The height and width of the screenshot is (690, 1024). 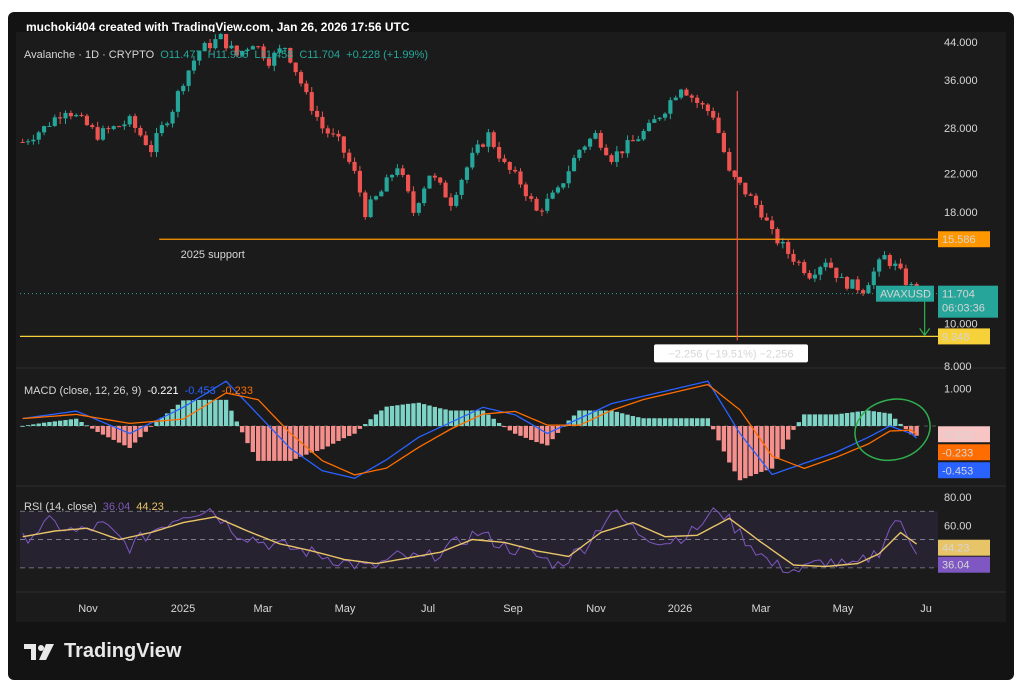 I want to click on macd-badge-signal-bg, so click(x=964, y=452).